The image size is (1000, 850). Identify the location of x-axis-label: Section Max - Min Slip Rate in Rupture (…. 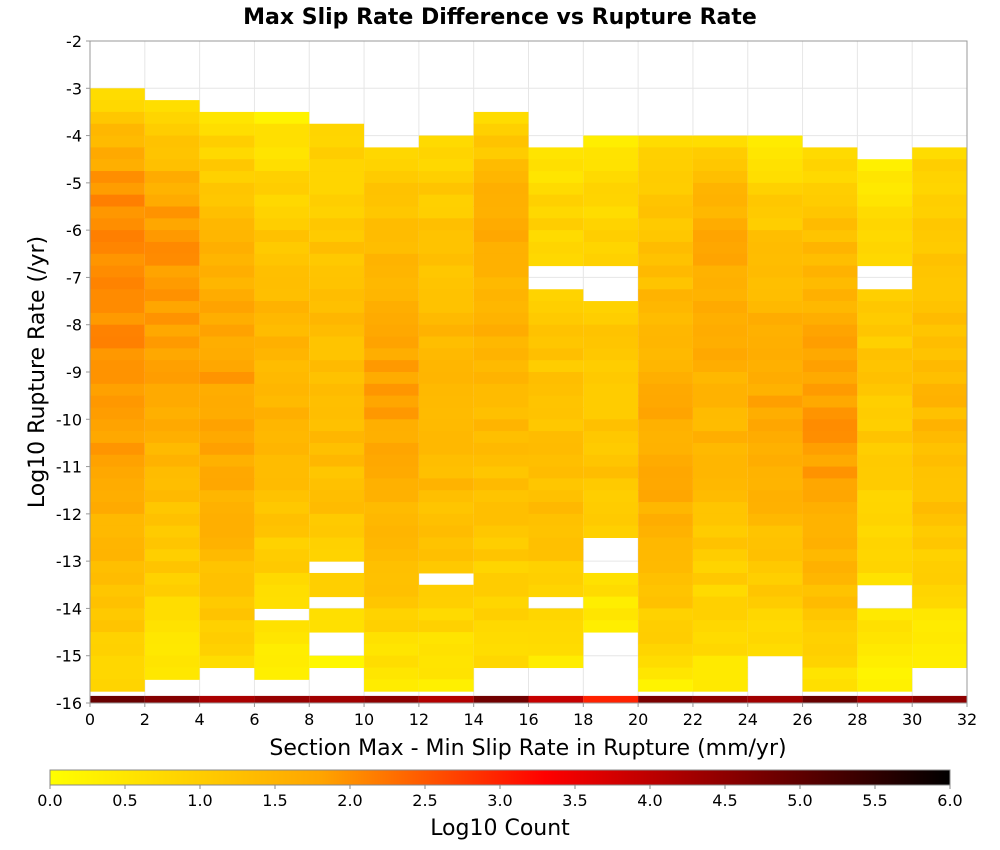
(527, 748).